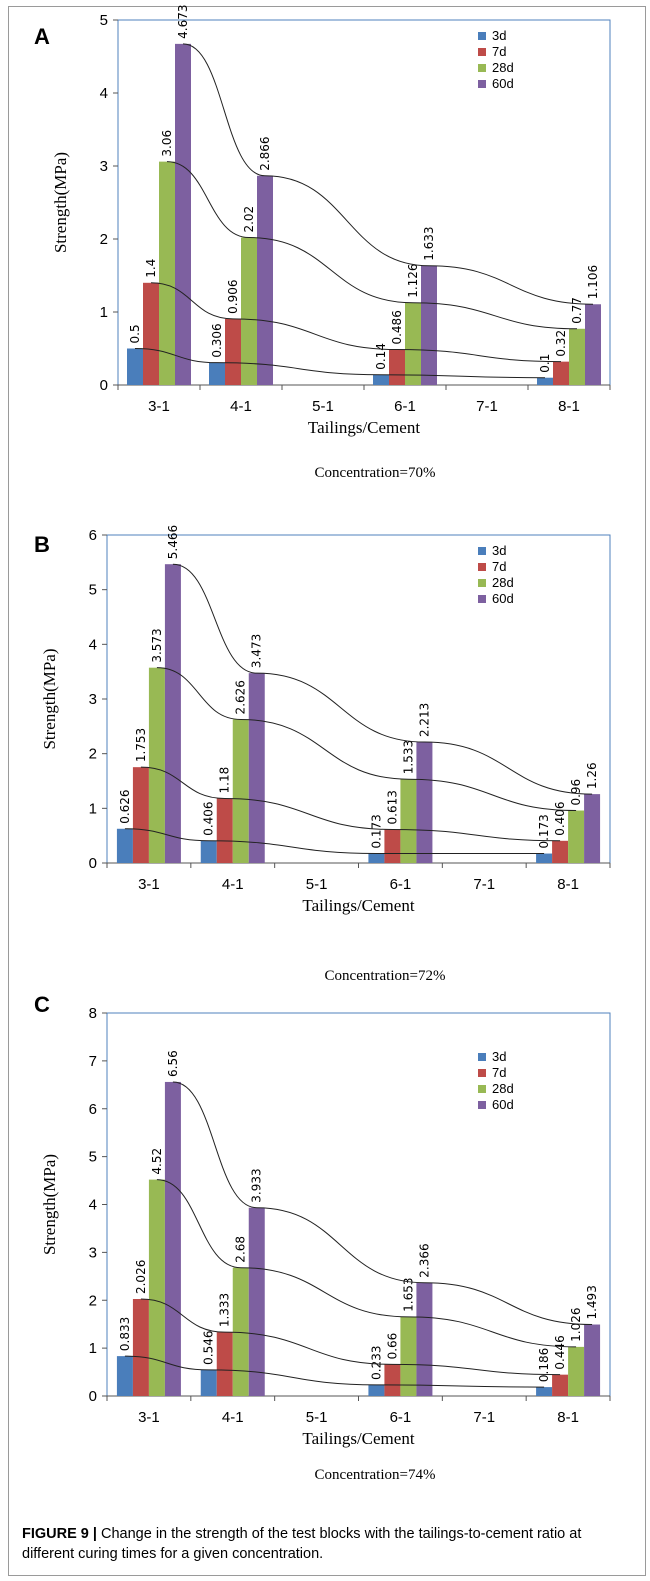 The width and height of the screenshot is (650, 1581). What do you see at coordinates (93, 1300) in the screenshot?
I see `y-tick-label: 2` at bounding box center [93, 1300].